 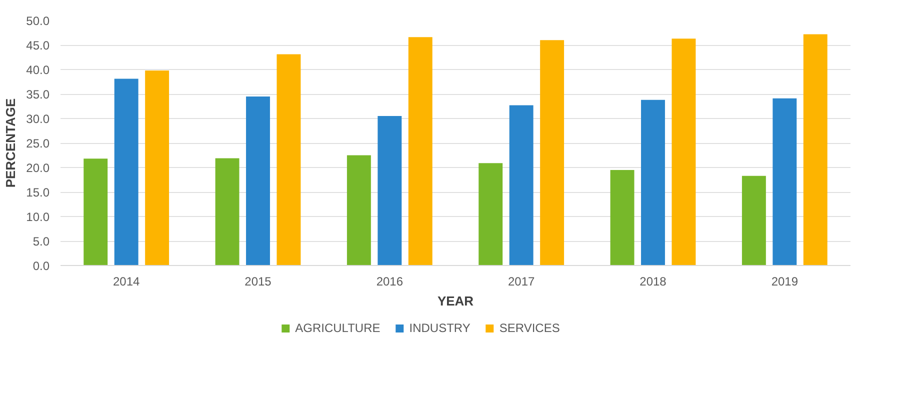 What do you see at coordinates (38, 21) in the screenshot?
I see `y-tick-label: 50.0` at bounding box center [38, 21].